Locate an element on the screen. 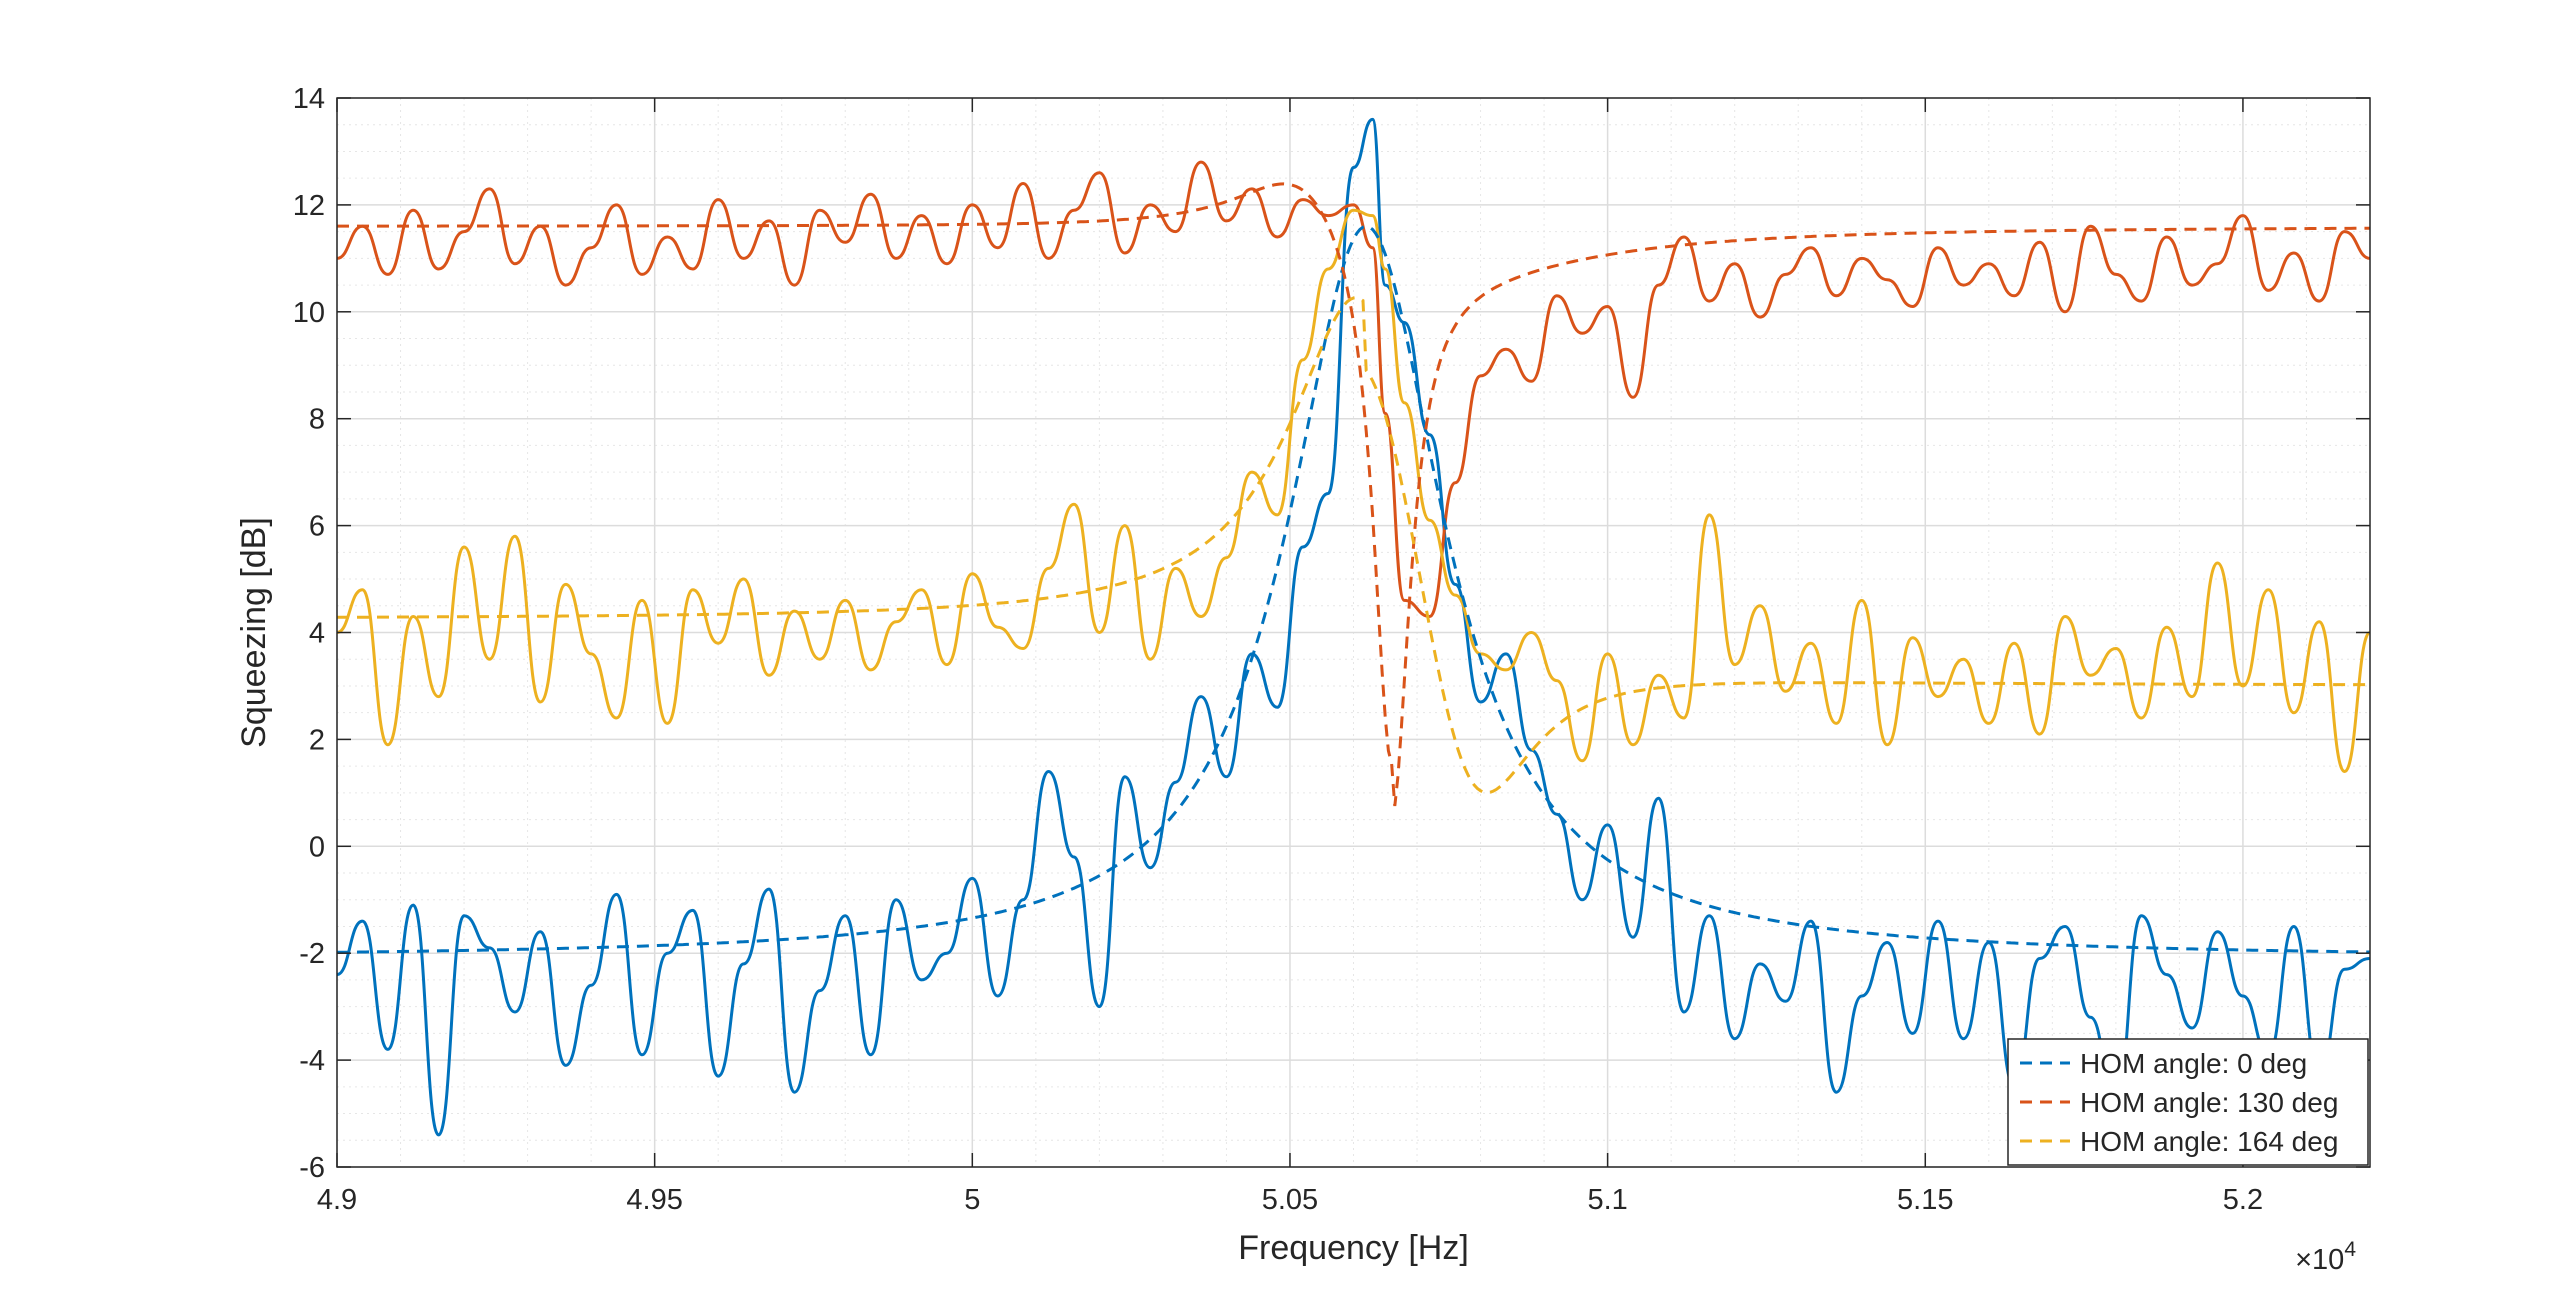 The width and height of the screenshot is (2560, 1296). y-tick-label: 10 is located at coordinates (309, 313).